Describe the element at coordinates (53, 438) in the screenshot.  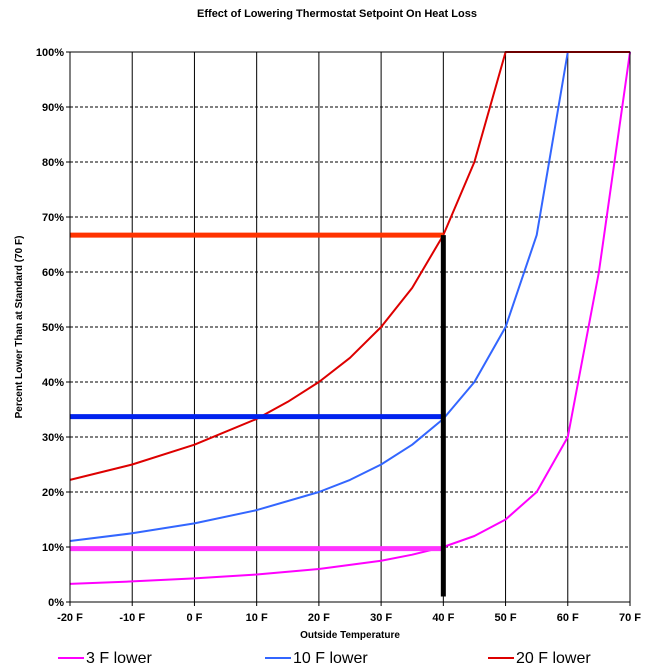
I see `y-tick-label: 30%` at that location.